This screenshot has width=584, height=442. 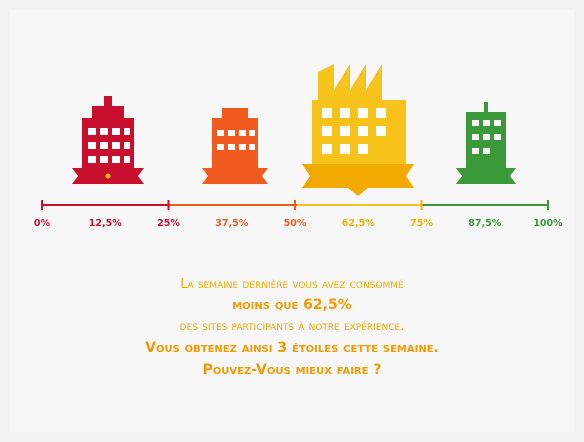 I want to click on scale-label: 50%, so click(x=295, y=223).